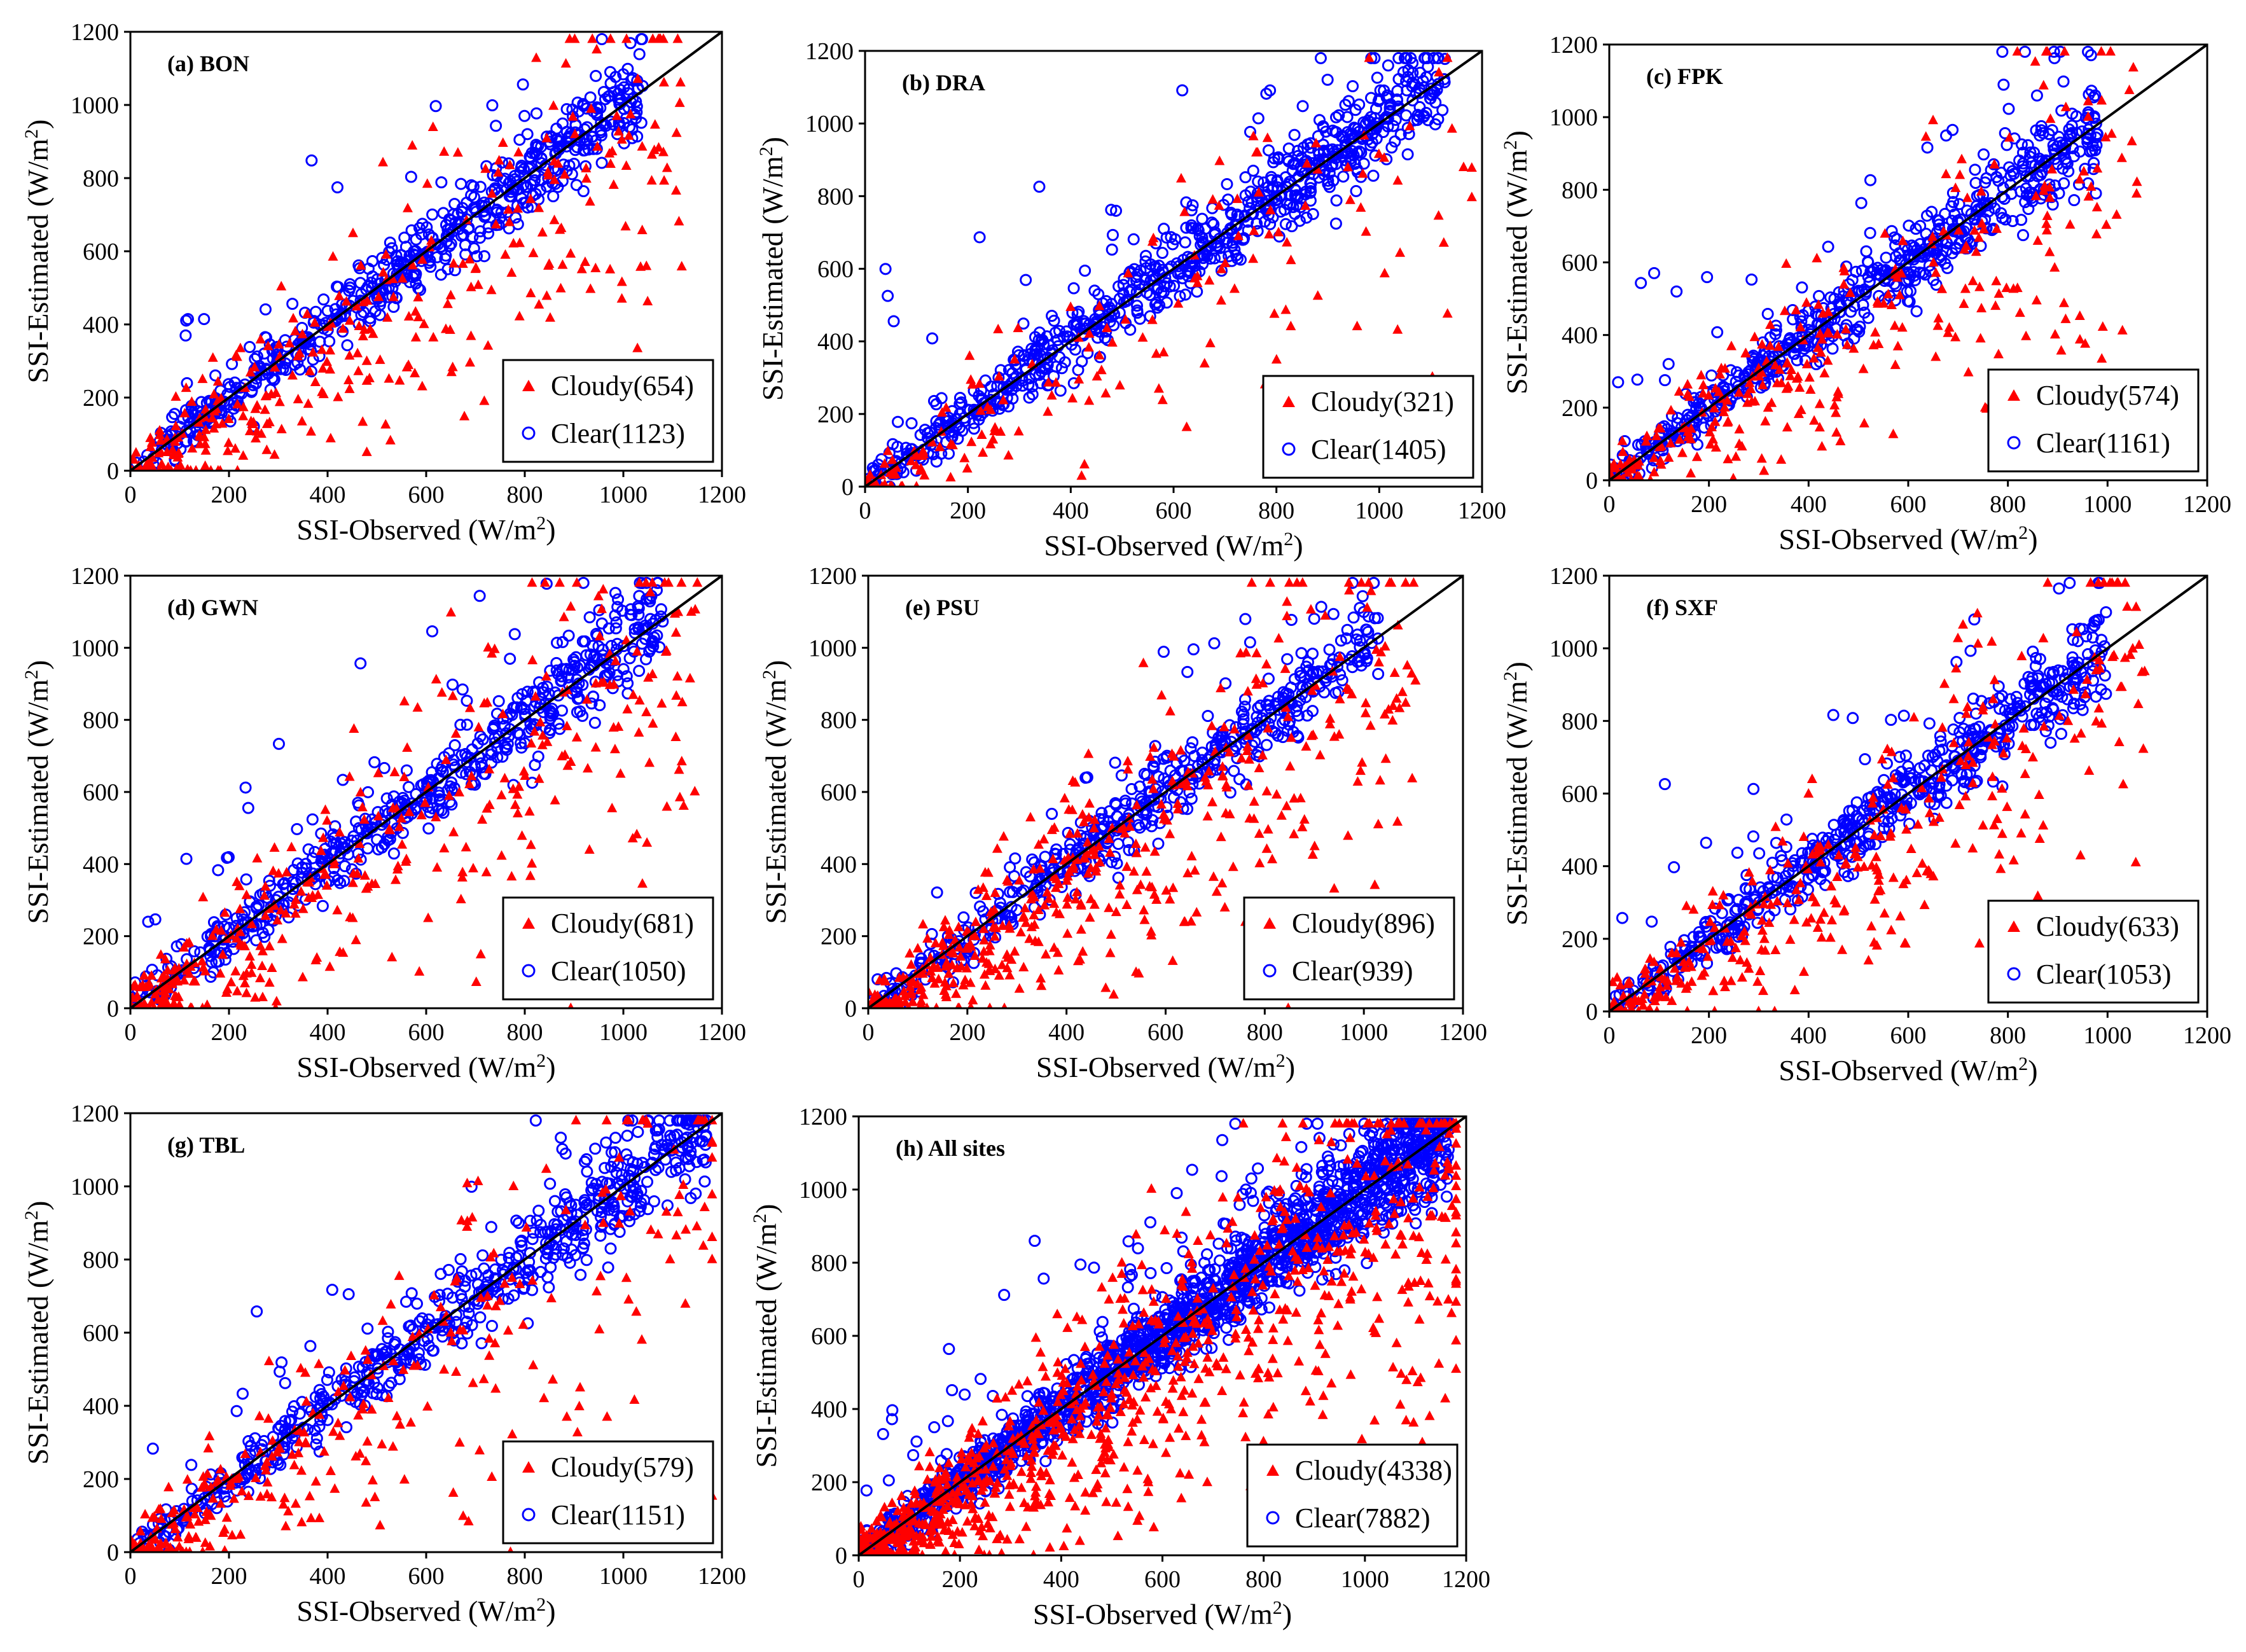 The width and height of the screenshot is (2246, 1652). Describe the element at coordinates (622, 923) in the screenshot. I see `legend-cloudy-label: Cloudy(681)` at that location.